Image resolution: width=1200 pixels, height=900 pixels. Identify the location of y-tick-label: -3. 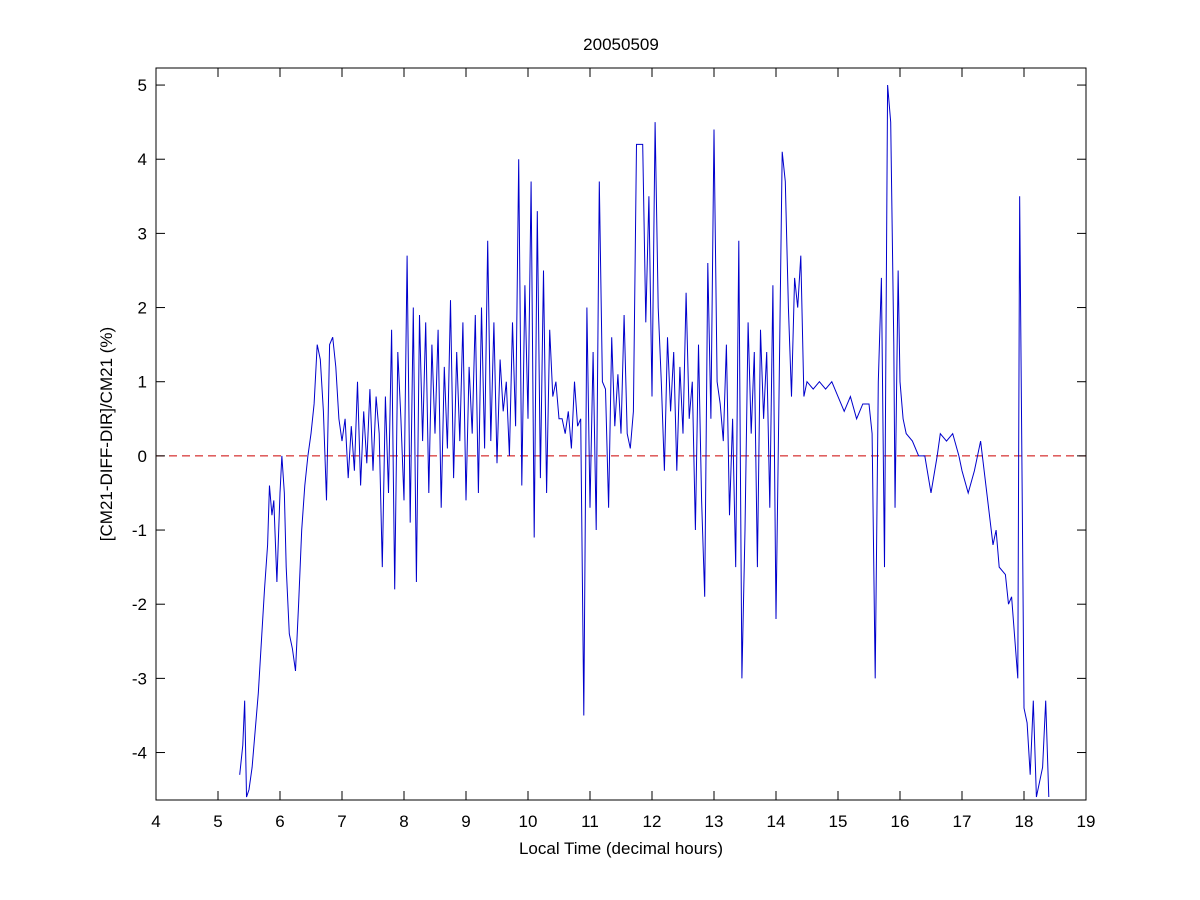
(139, 678).